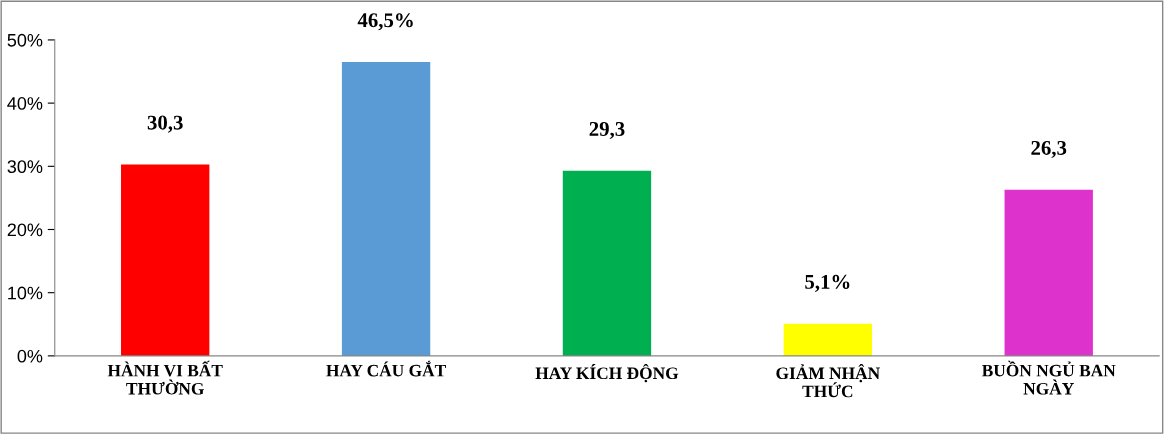 The image size is (1165, 434). What do you see at coordinates (386, 368) in the screenshot?
I see `x-tick-label: HAY CÁU GẮT` at bounding box center [386, 368].